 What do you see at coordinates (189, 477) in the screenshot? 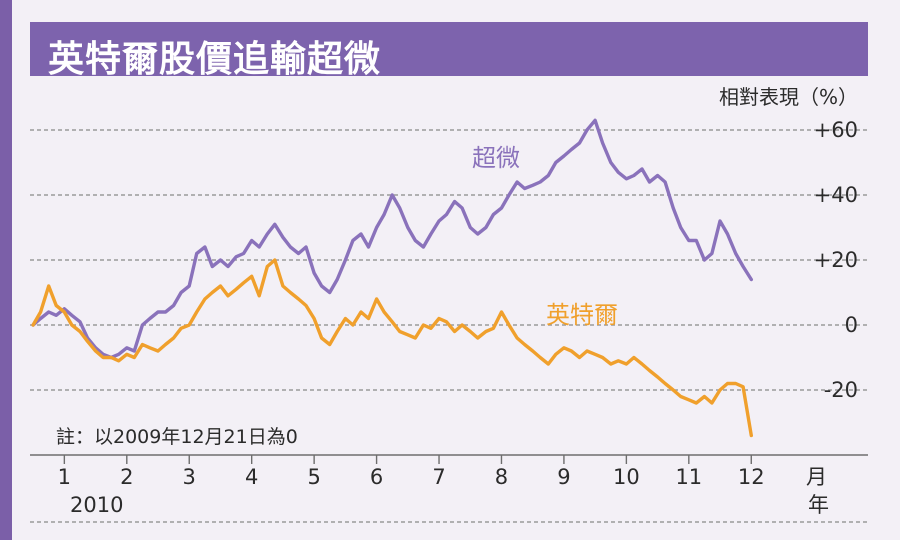
I see `x-tick-label-3: 3` at bounding box center [189, 477].